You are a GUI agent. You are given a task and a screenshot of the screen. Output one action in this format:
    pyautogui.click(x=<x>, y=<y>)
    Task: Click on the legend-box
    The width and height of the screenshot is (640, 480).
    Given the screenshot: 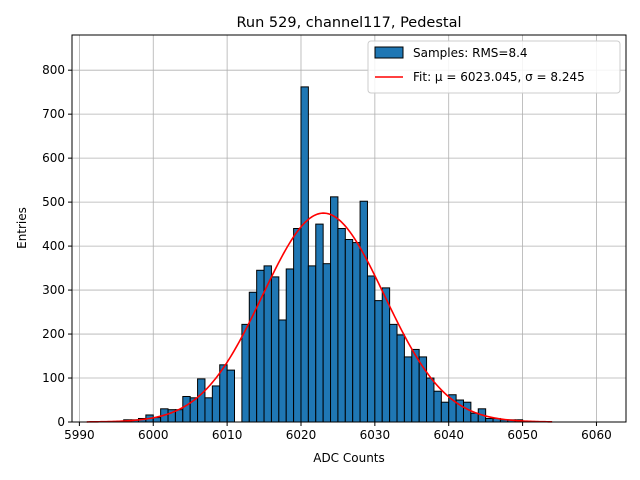 What is the action you would take?
    pyautogui.click(x=494, y=67)
    